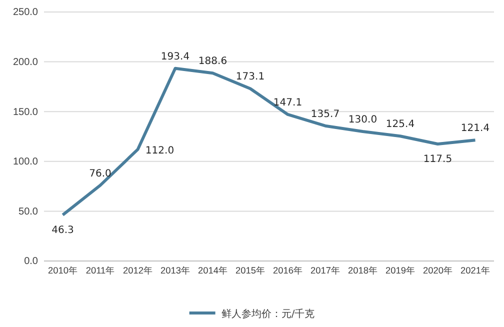 This screenshot has height=327, width=504. I want to click on x-tick-label: 2014年, so click(213, 271).